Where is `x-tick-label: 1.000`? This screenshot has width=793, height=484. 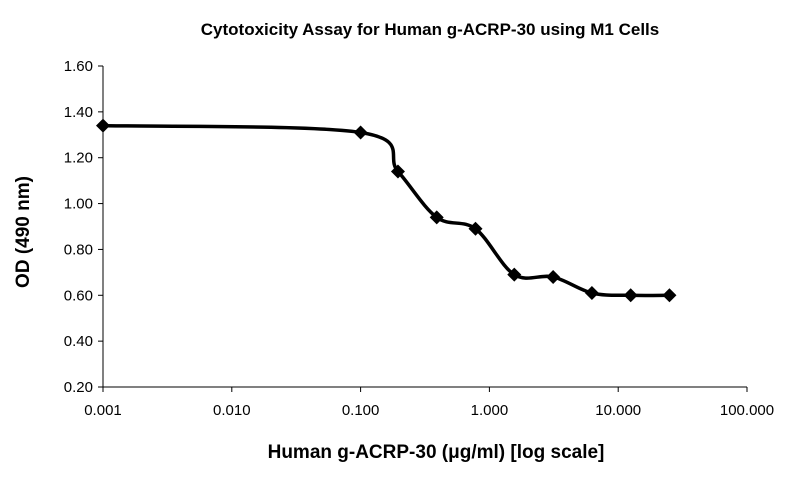
x-tick-label: 1.000 is located at coordinates (490, 410).